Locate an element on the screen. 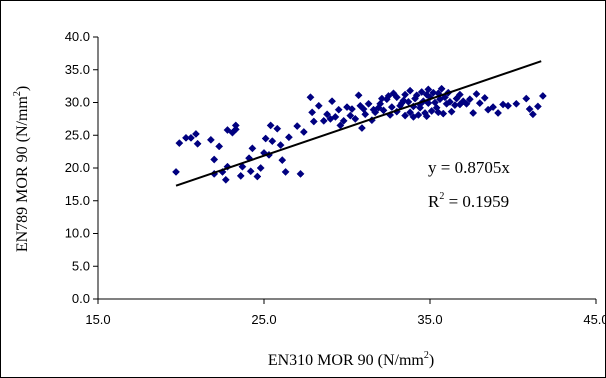  r-squared-prefix: R is located at coordinates (434, 201).